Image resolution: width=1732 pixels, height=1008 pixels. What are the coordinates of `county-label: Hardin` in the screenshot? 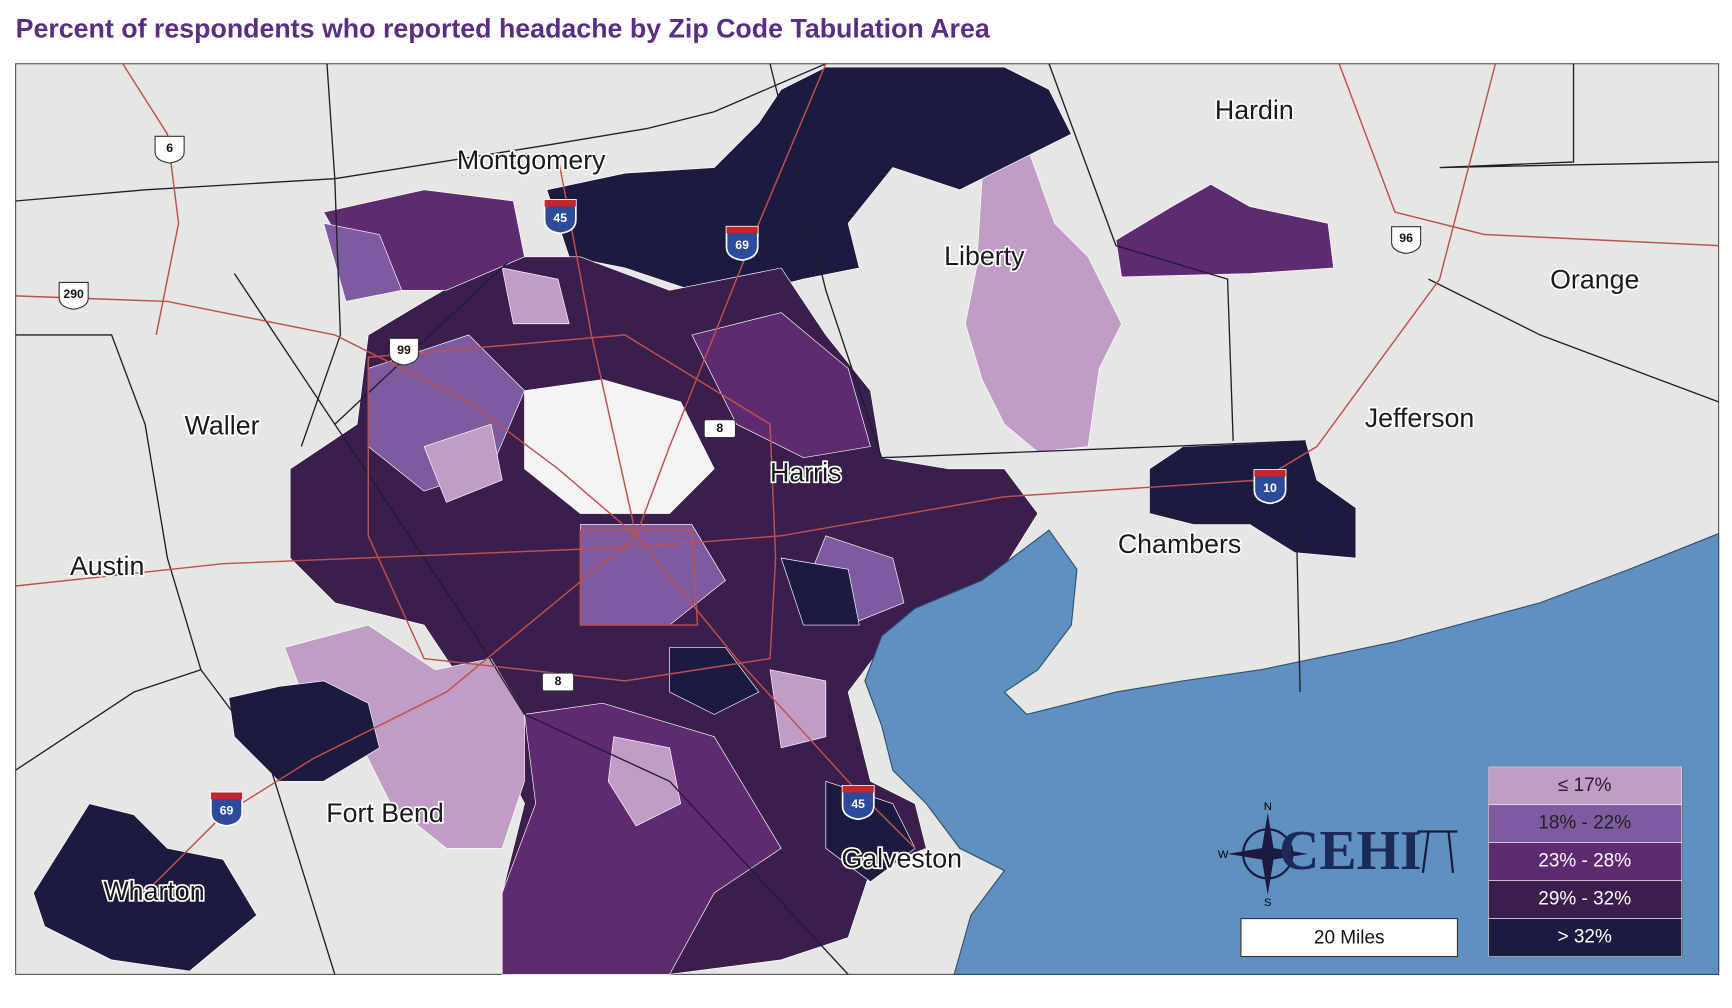 It's located at (1254, 110).